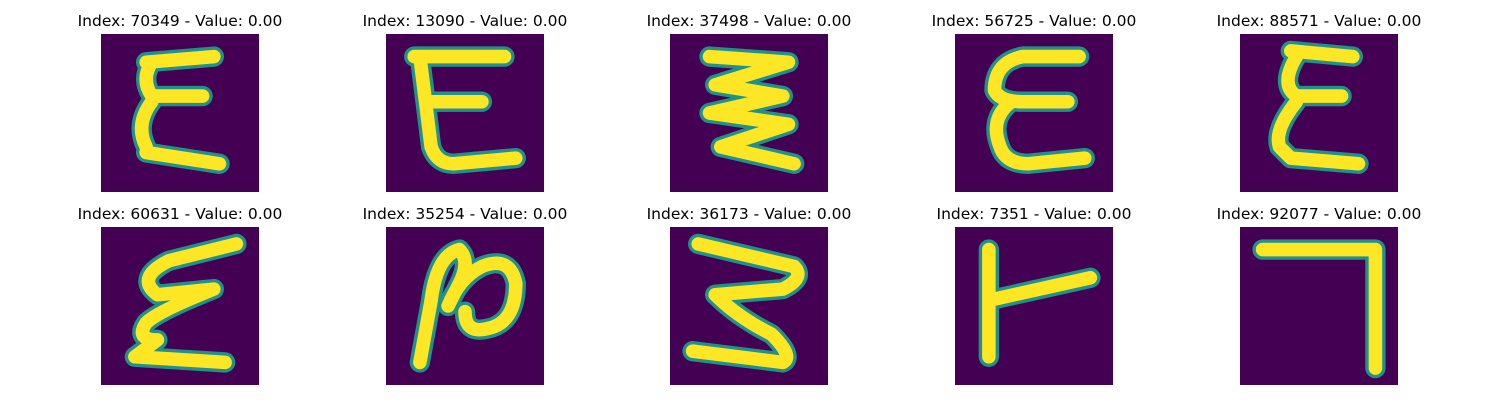 This screenshot has height=400, width=1500. What do you see at coordinates (749, 21) in the screenshot?
I see `panel-title: Index: 37498 - Value: 0.00` at bounding box center [749, 21].